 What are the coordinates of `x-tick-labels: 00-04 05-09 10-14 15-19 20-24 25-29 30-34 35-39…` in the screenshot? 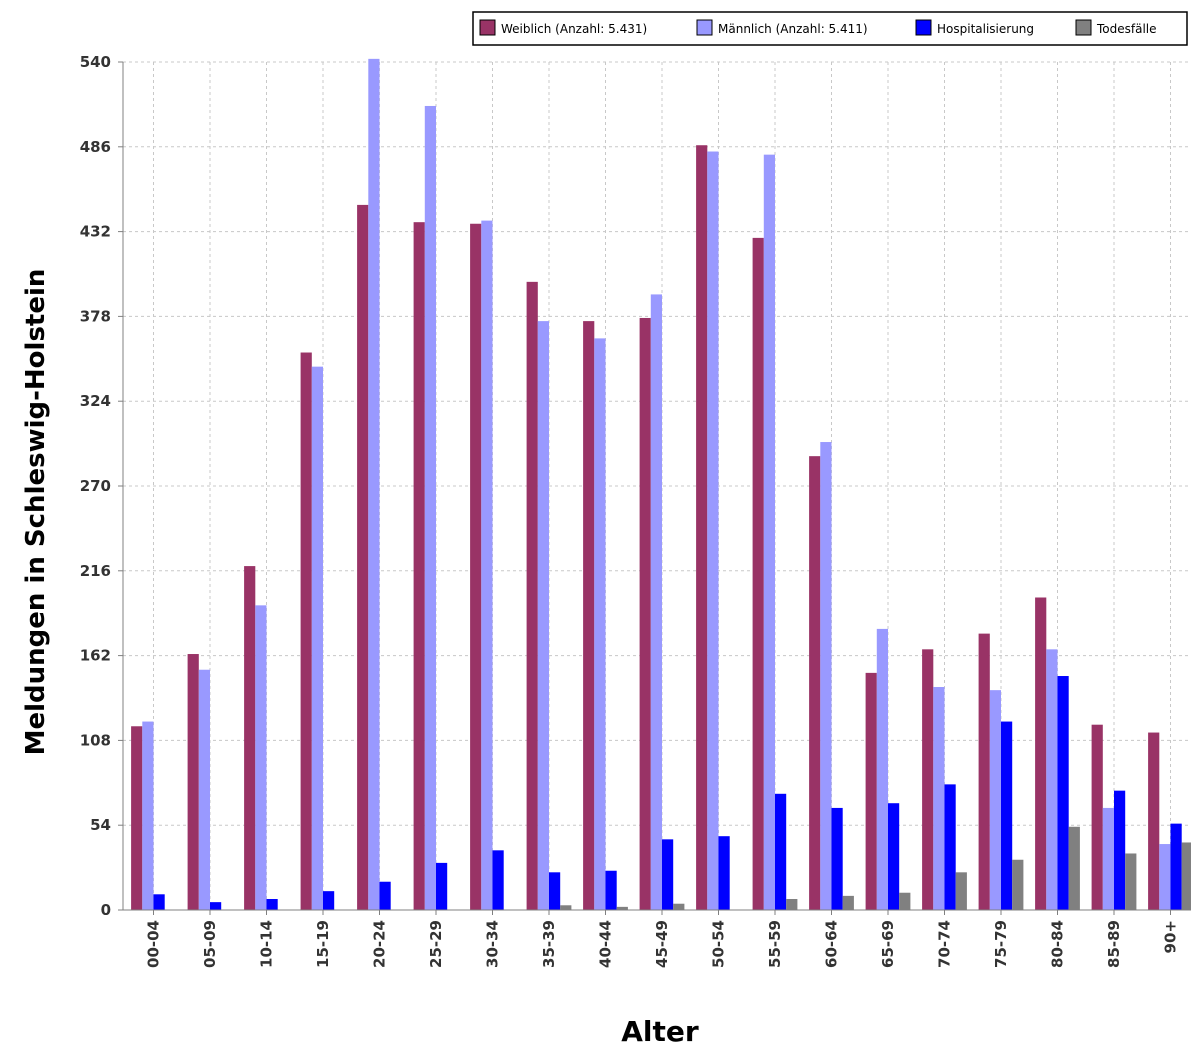 It's located at (662, 939).